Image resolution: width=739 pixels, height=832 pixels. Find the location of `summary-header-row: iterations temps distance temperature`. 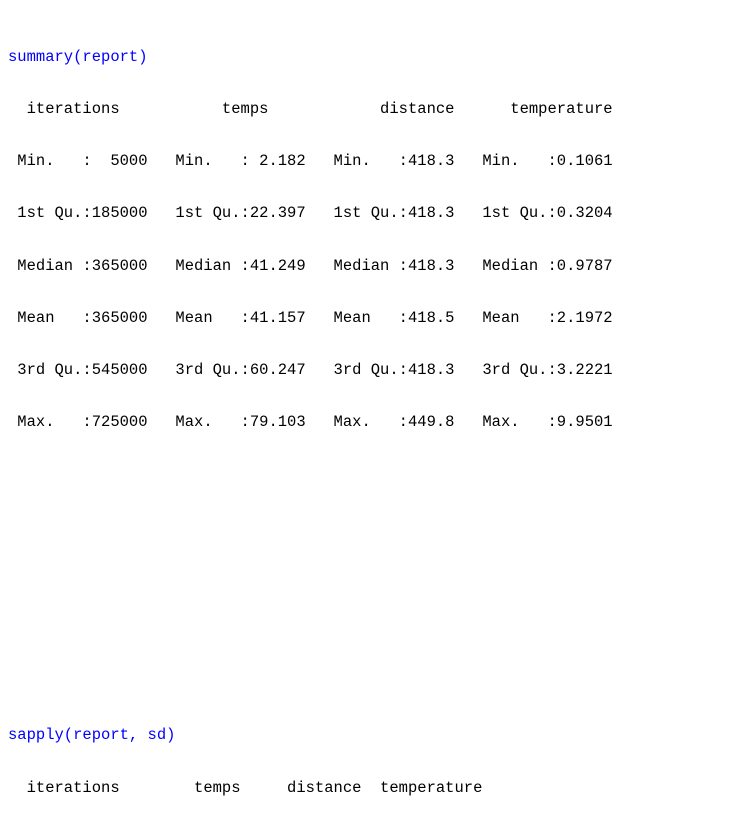

summary-header-row: iterations temps distance temperature is located at coordinates (310, 109).